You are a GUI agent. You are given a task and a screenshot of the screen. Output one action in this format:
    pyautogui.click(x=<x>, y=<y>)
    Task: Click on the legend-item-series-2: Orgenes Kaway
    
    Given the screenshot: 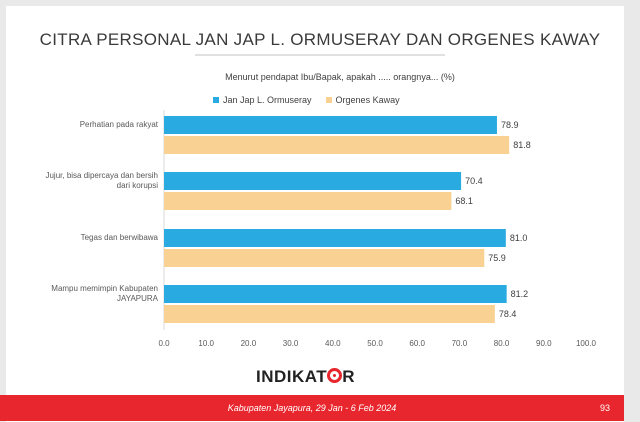 What is the action you would take?
    pyautogui.click(x=362, y=100)
    